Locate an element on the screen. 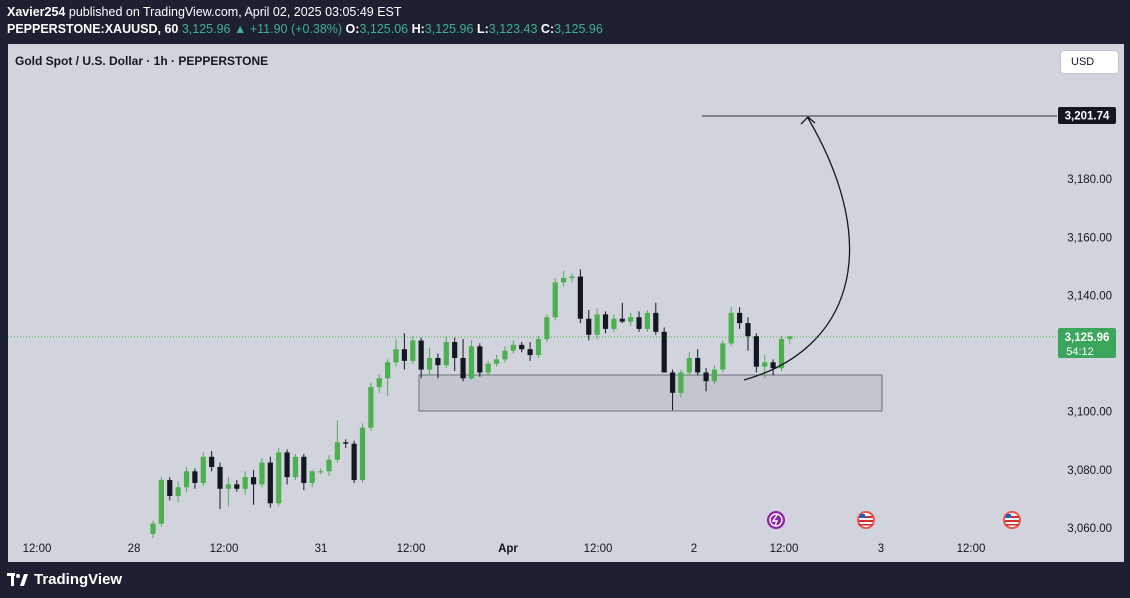 This screenshot has height=598, width=1130. tradingview-logo: TradingView is located at coordinates (64, 579).